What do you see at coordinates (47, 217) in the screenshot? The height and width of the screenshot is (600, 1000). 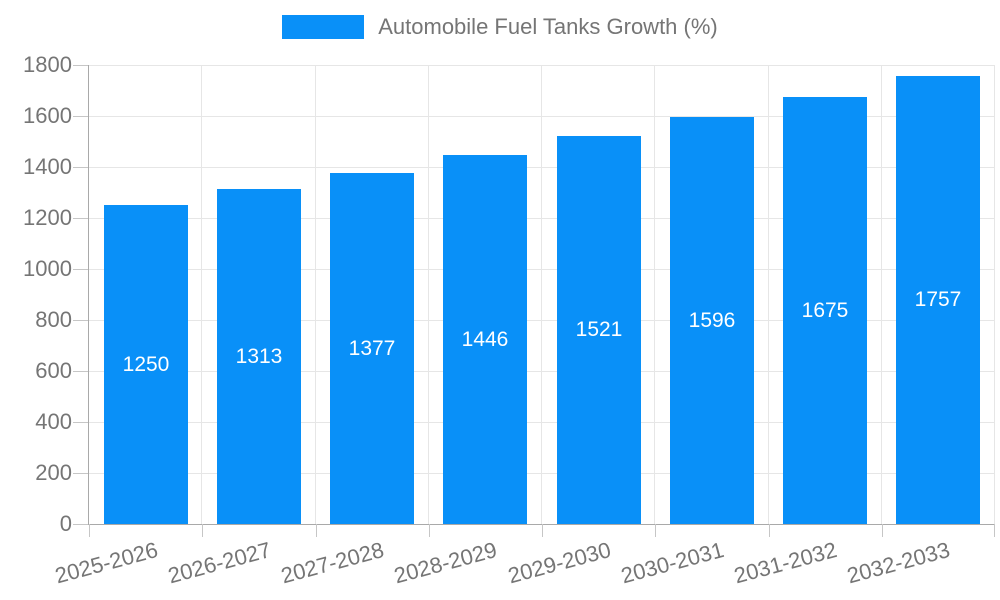 I see `y-axis-tick-label: 1200` at bounding box center [47, 217].